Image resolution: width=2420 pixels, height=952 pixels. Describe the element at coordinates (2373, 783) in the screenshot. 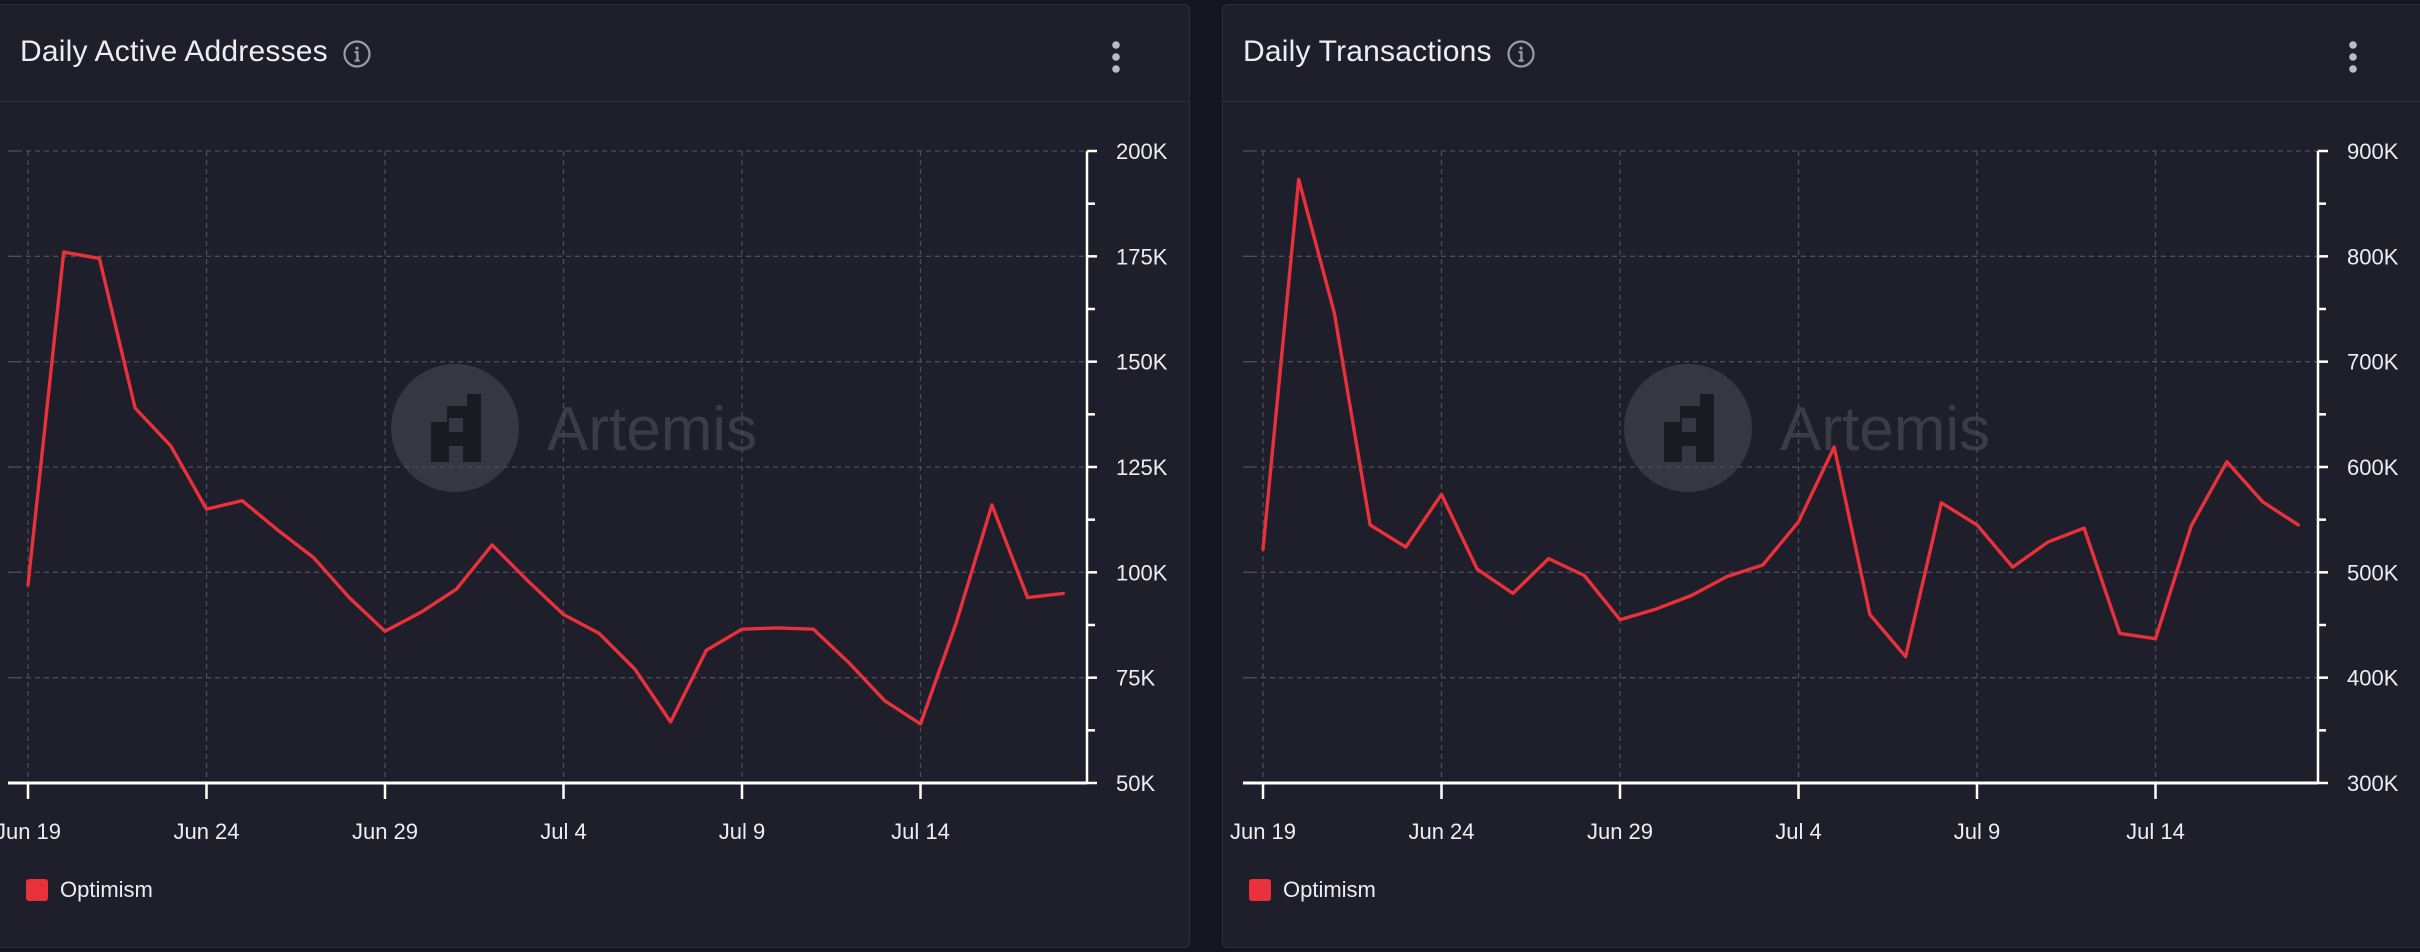

I see `y-tick-label: 300K` at that location.